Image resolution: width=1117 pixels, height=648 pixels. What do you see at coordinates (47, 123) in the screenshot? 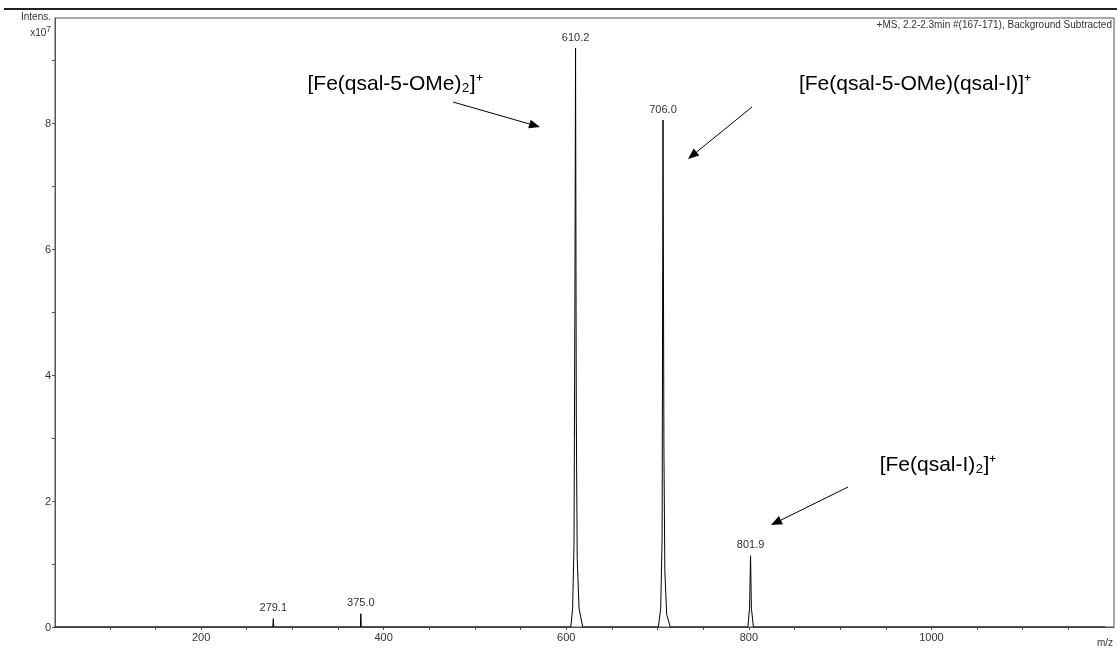
I see `y-tick-label: 8` at bounding box center [47, 123].